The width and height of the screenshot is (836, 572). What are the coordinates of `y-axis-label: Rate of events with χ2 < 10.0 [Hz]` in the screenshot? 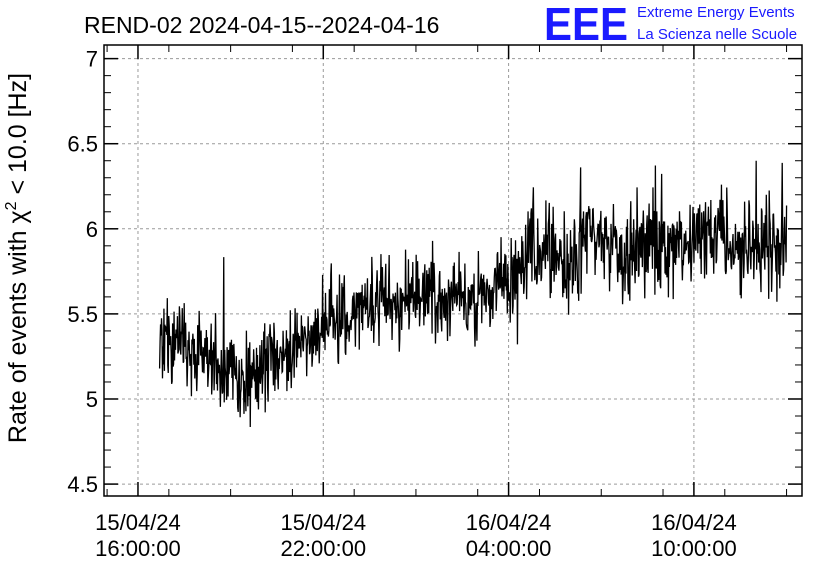 It's located at (17, 258).